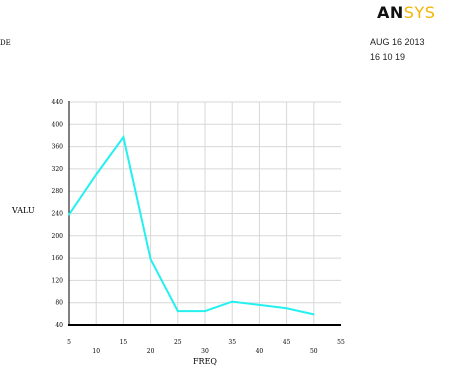 The image size is (457, 369). Describe the element at coordinates (58, 191) in the screenshot. I see `y-tick-label: 280` at that location.